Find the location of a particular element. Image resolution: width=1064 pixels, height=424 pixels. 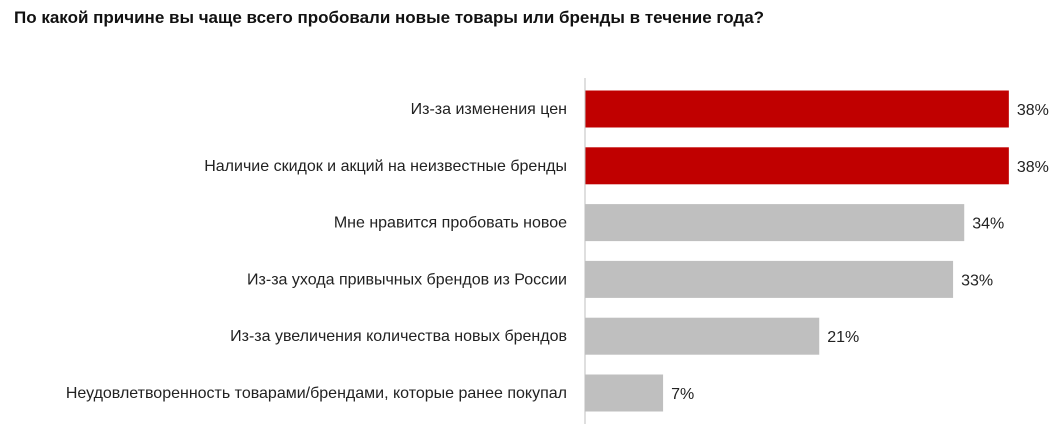

value-label-2: 38% is located at coordinates (1033, 167).